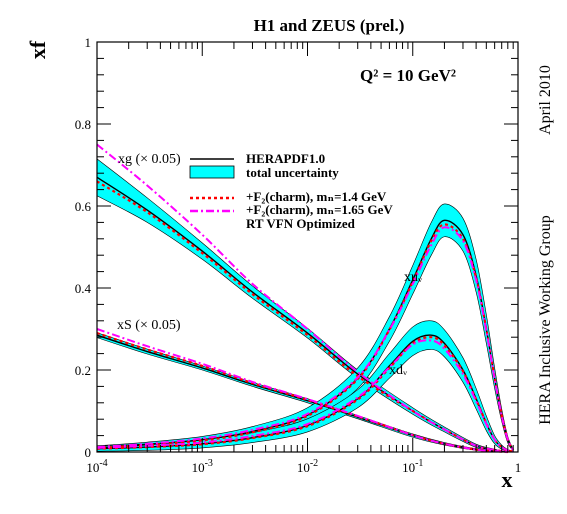  Describe the element at coordinates (292, 172) in the screenshot. I see `legend-label-band: total uncertainty` at that location.